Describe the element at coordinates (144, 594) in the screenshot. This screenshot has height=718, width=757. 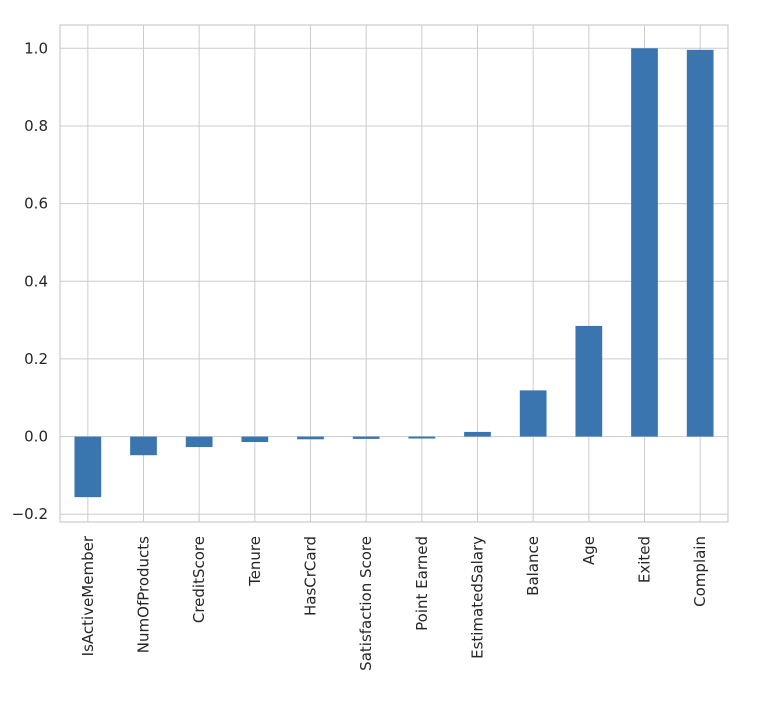
I see `x-tick-label: NumOfProducts` at that location.